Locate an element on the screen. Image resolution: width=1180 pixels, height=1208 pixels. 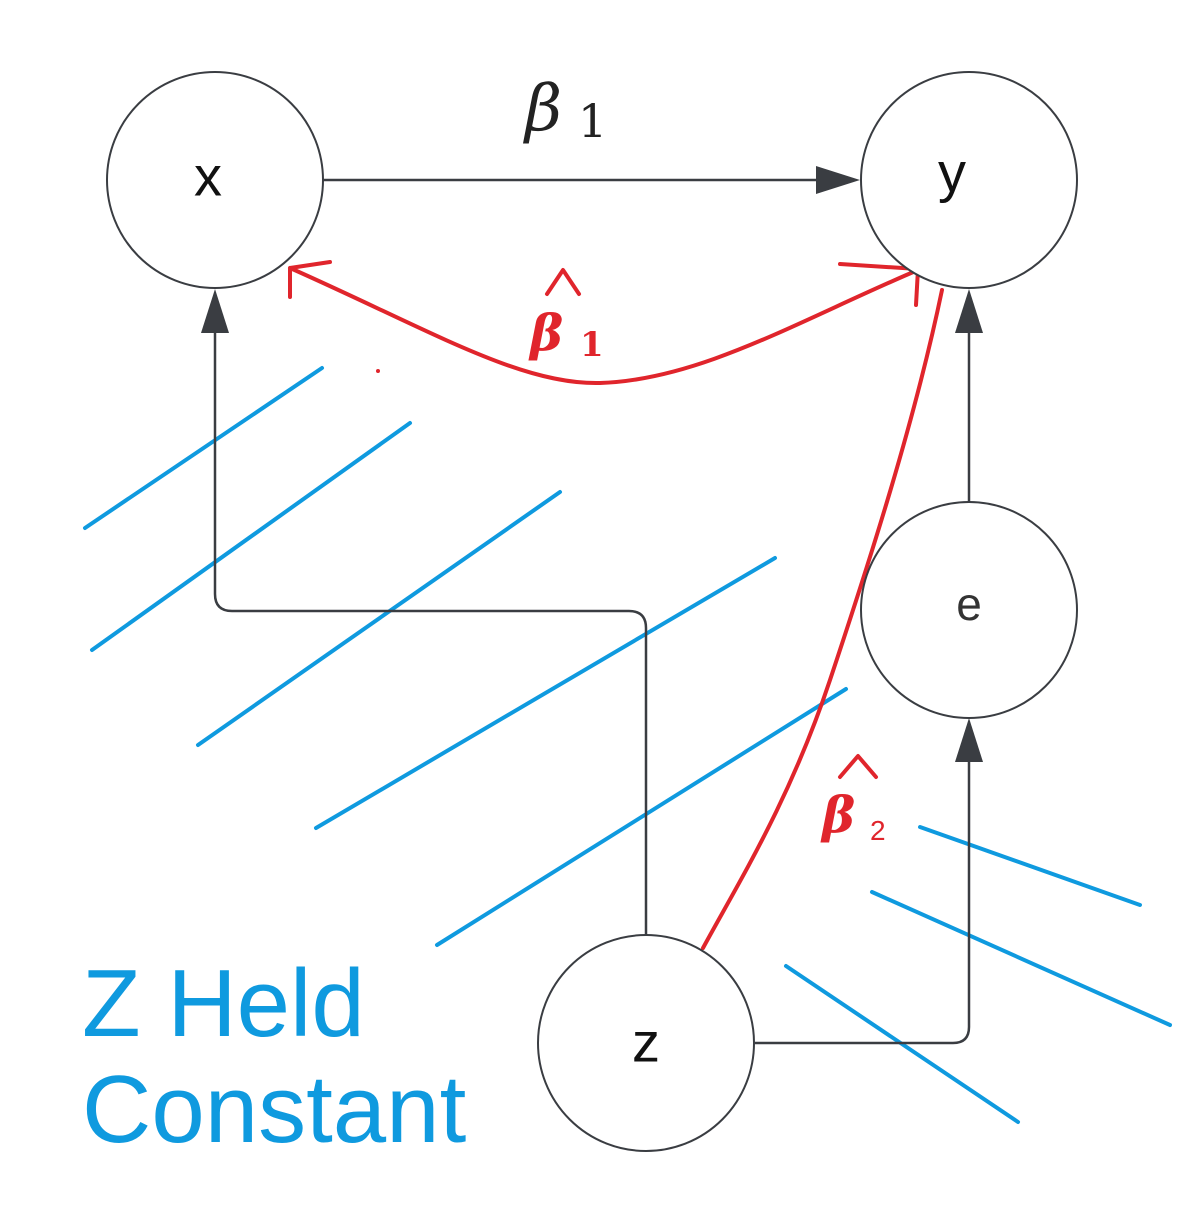
red-curve-x-y is located at coordinates (604, 326).